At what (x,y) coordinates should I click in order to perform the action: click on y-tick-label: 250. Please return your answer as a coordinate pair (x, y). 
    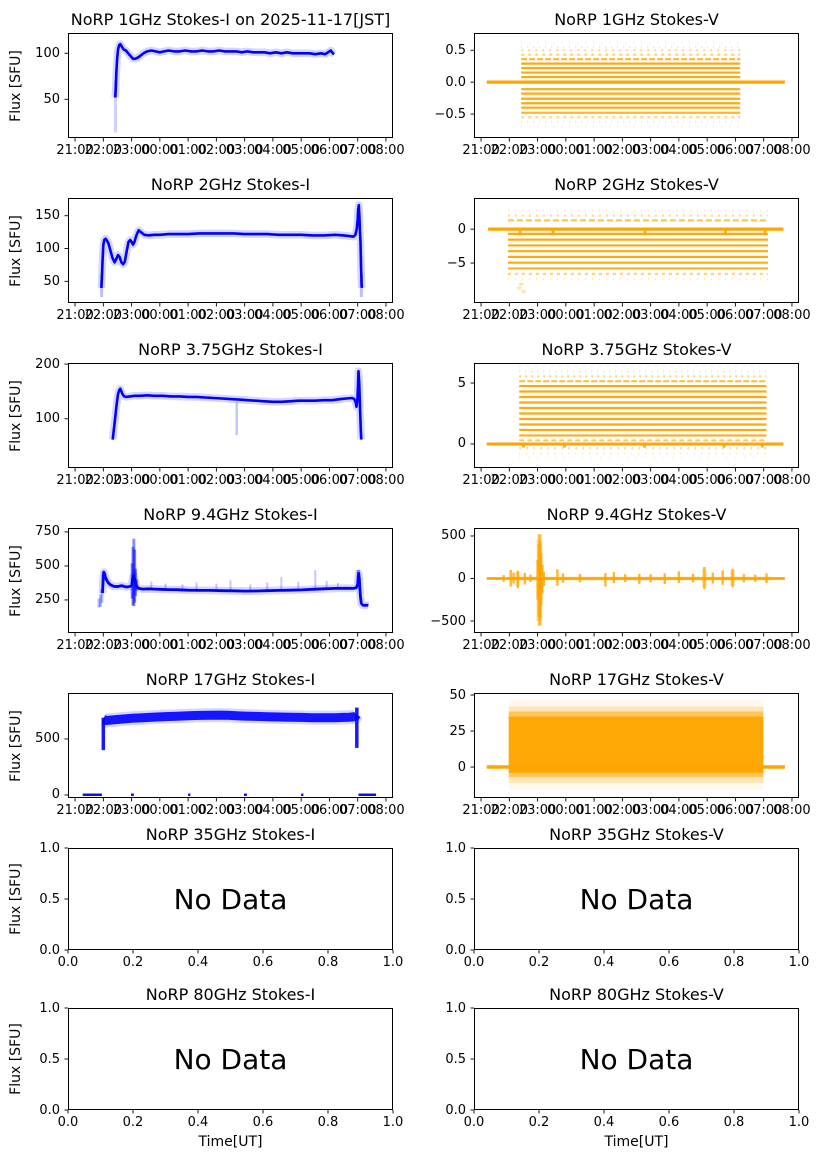
    Looking at the image, I should click on (47, 600).